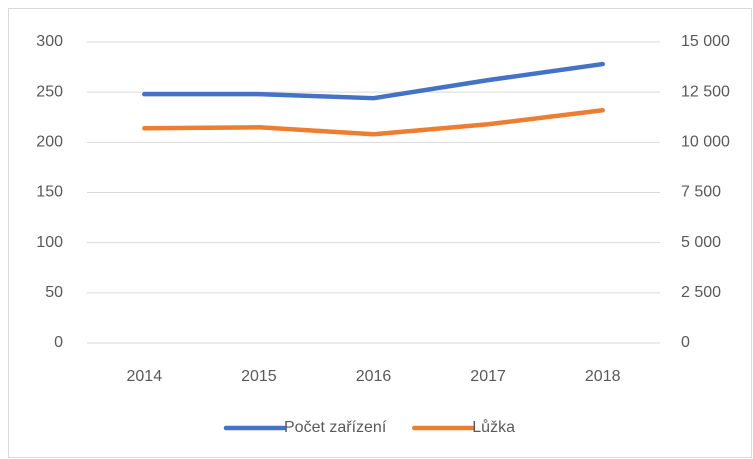 This screenshot has height=459, width=753. I want to click on y2-tick-label: 7 500, so click(701, 192).